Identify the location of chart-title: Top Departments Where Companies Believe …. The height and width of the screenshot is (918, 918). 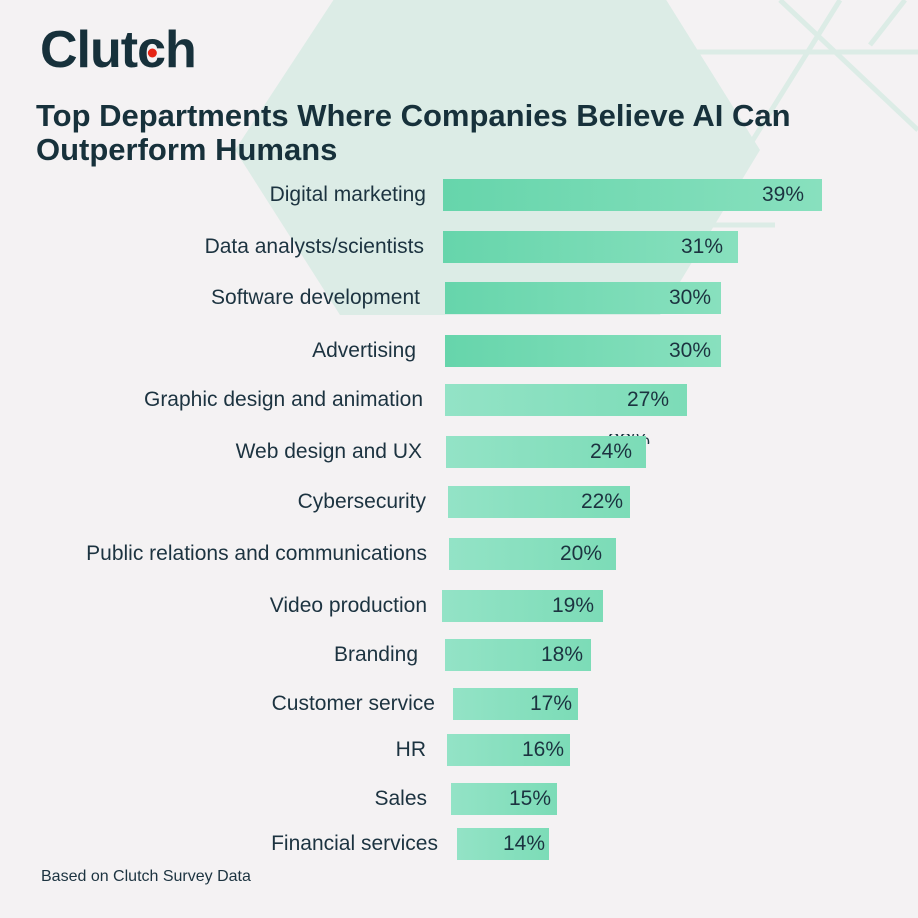
(413, 132).